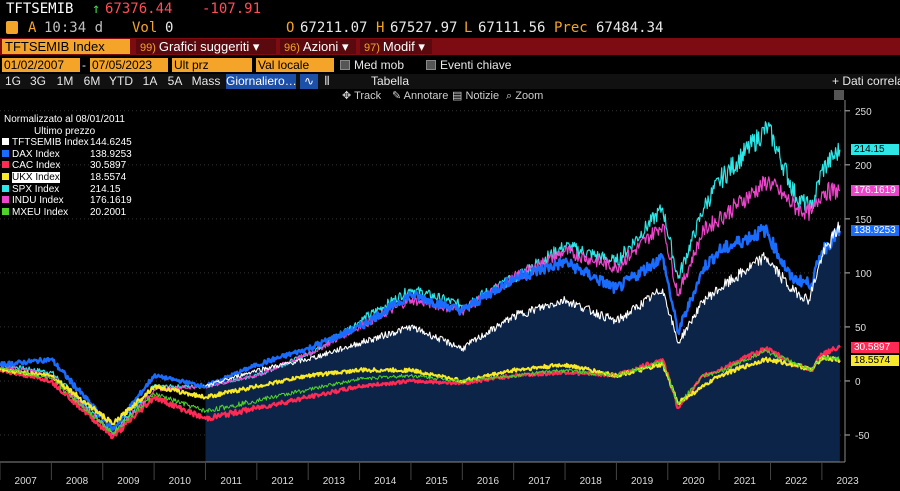  I want to click on checkbox-icon, so click(345, 65).